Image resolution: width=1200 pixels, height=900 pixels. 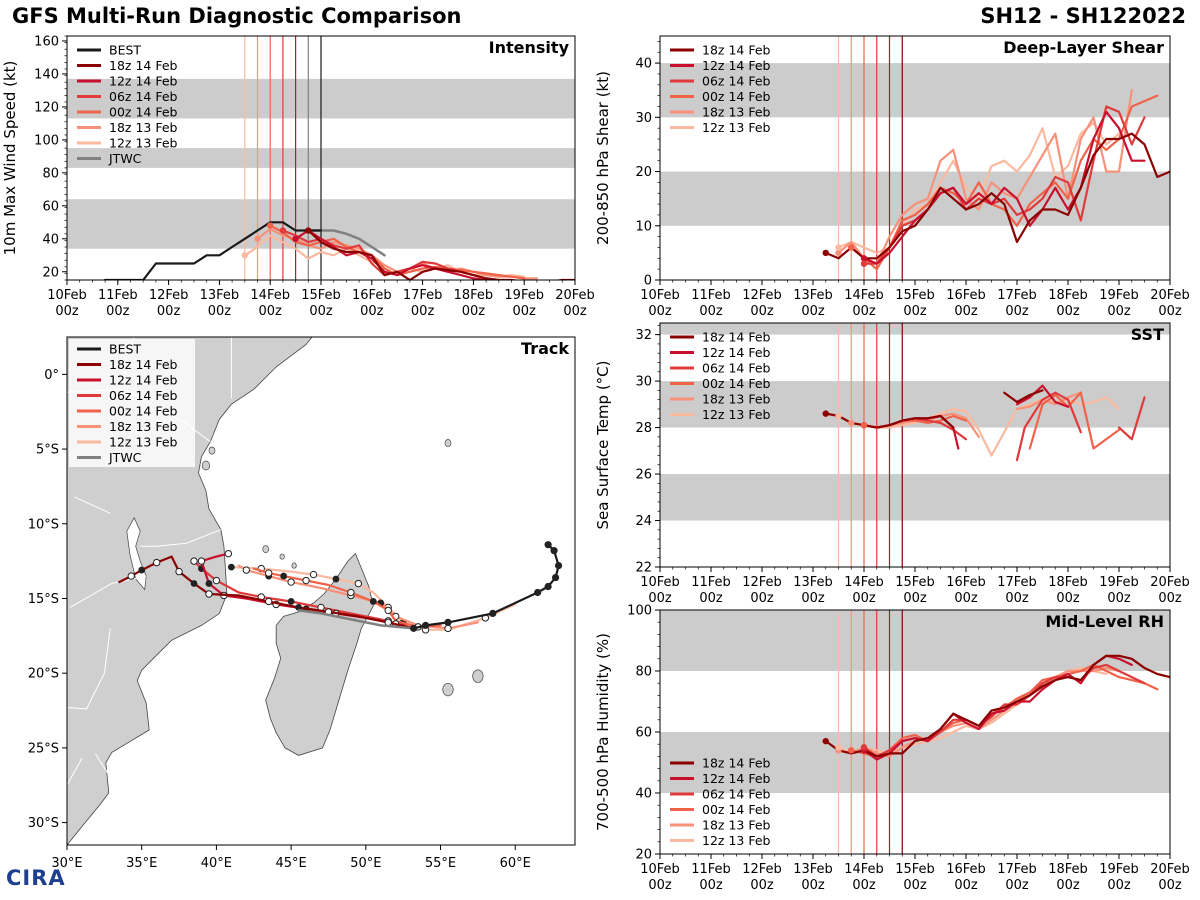 What do you see at coordinates (66, 863) in the screenshot?
I see `lon-tick-label: 30°E` at bounding box center [66, 863].